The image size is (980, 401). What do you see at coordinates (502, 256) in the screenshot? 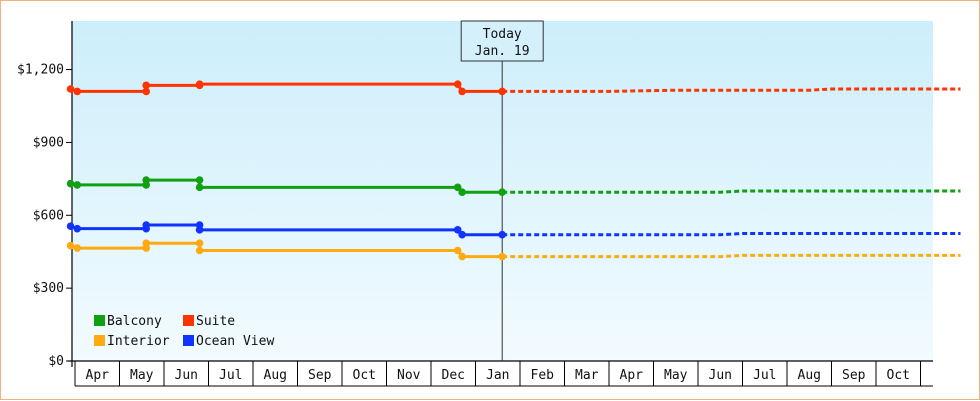
I see `interior-today-point` at bounding box center [502, 256].